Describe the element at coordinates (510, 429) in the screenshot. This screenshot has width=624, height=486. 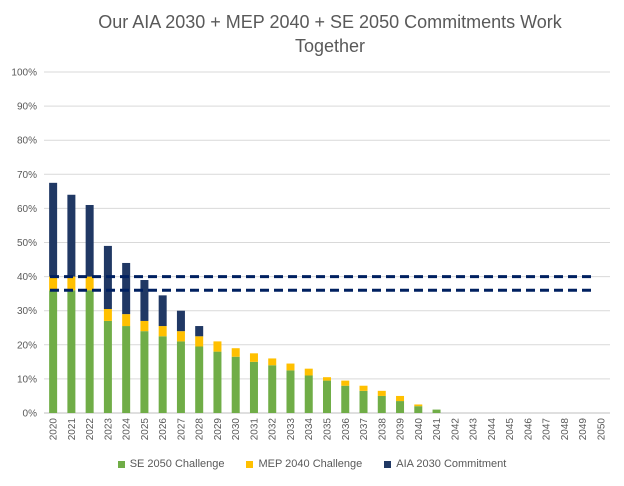
I see `x-tick-label: 2045` at that location.